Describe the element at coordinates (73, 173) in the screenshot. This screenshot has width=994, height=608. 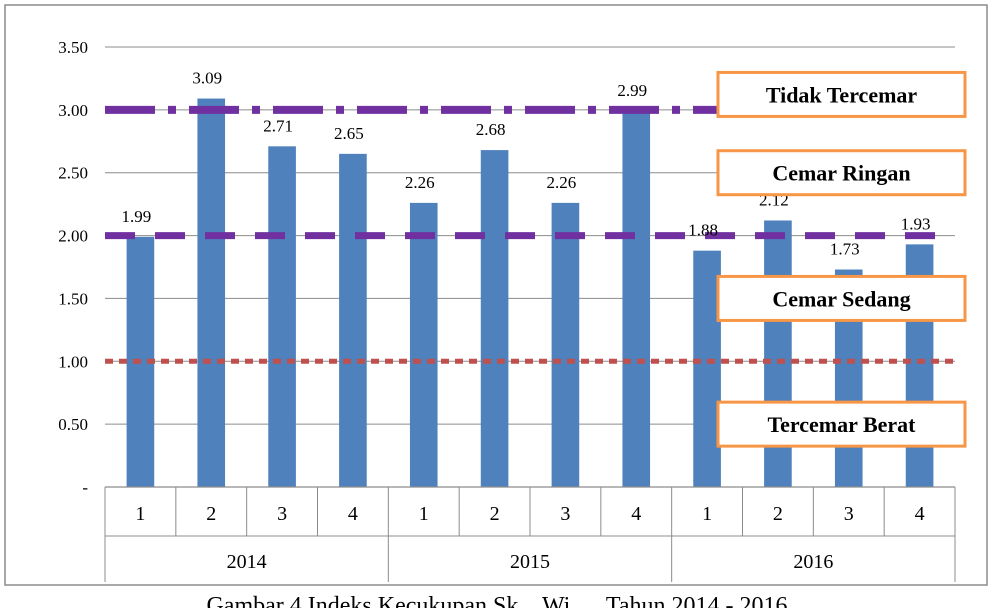
I see `y-tick-label: 2.50` at that location.